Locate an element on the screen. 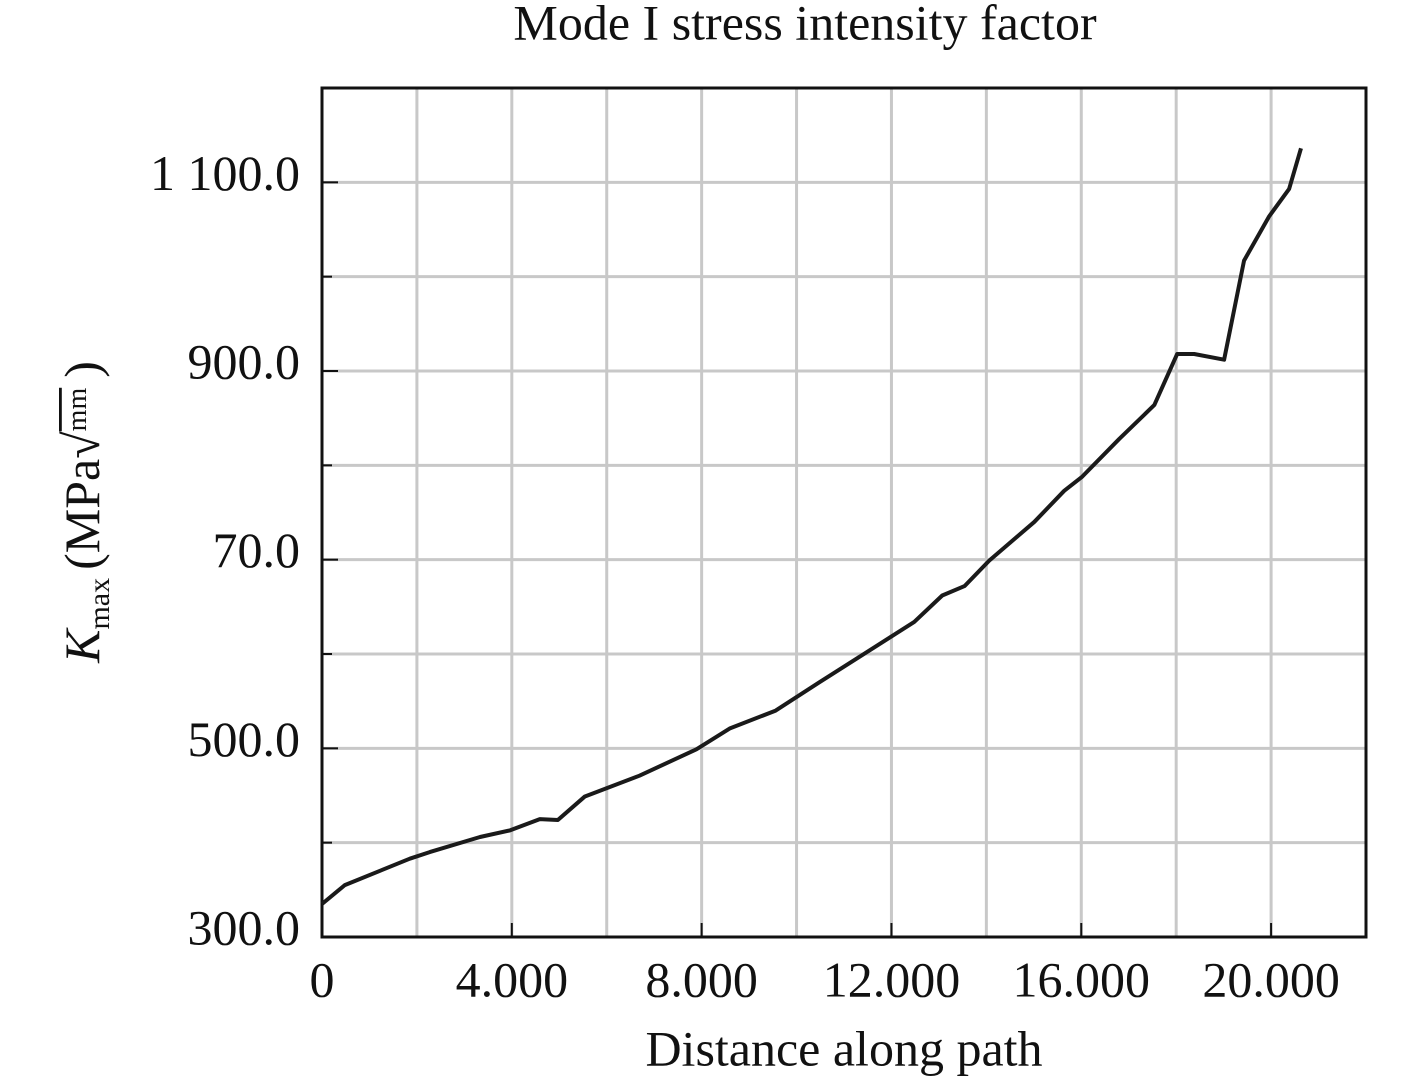 The height and width of the screenshot is (1089, 1417). x-tick-label: 16.000 is located at coordinates (1082, 979).